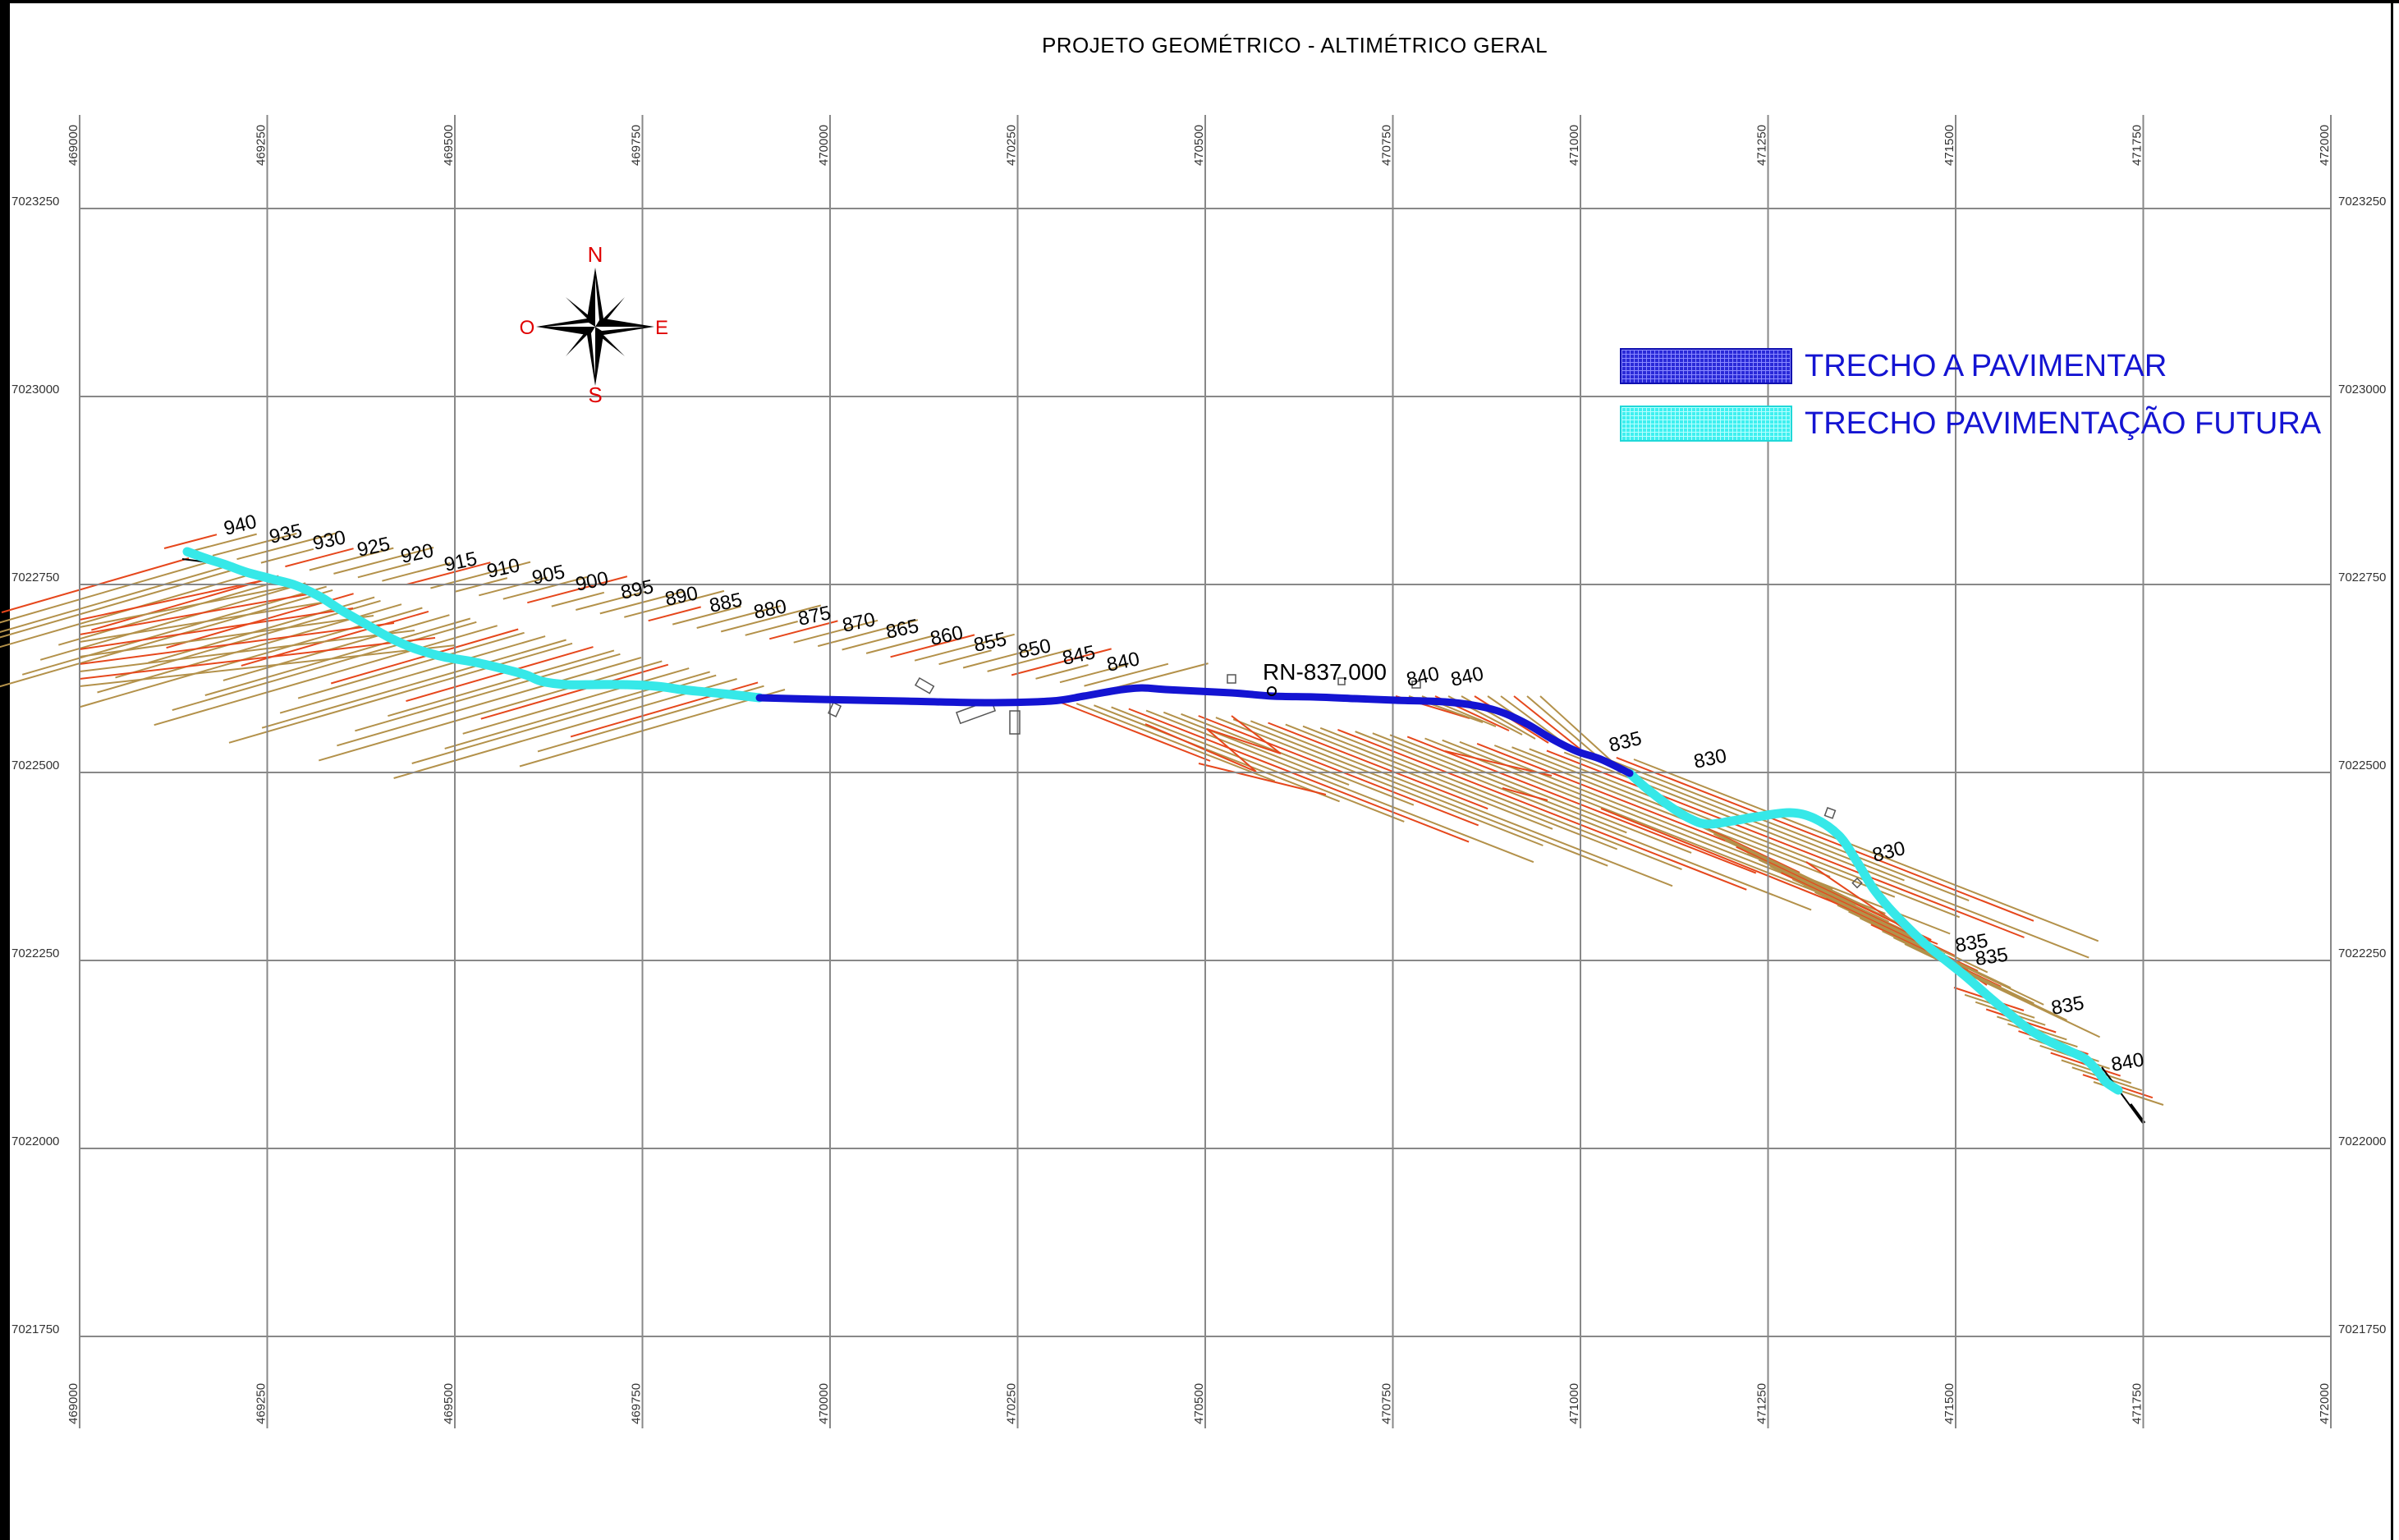  I want to click on benchmark-label: RN-837.000, so click(1325, 672).